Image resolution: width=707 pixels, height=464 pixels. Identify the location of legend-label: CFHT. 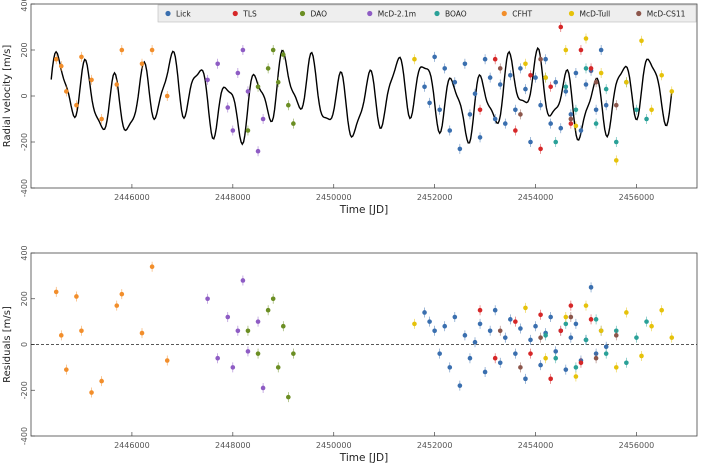
(522, 14).